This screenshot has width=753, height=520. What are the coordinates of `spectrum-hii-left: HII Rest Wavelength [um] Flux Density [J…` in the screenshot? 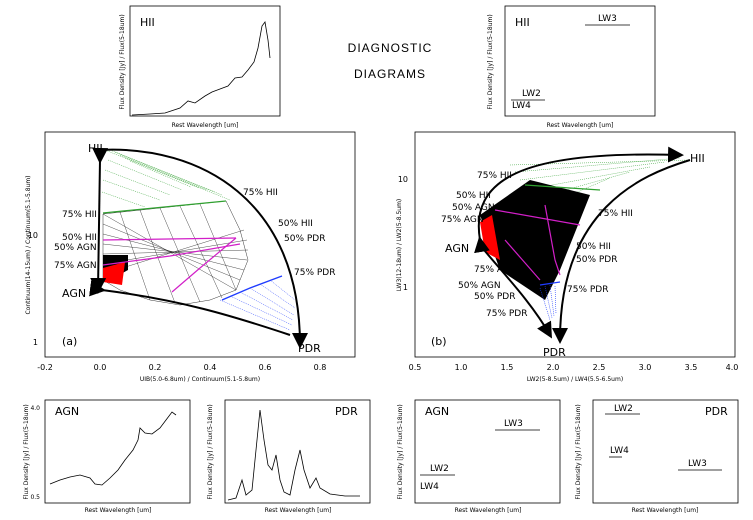 It's located at (200, 67).